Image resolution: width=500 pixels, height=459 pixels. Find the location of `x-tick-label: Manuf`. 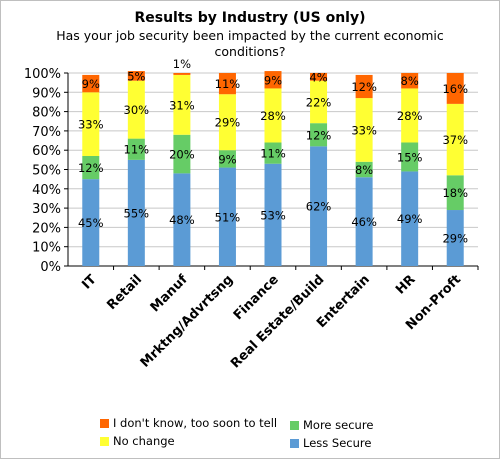

x-tick-label: Manuf is located at coordinates (169, 293).